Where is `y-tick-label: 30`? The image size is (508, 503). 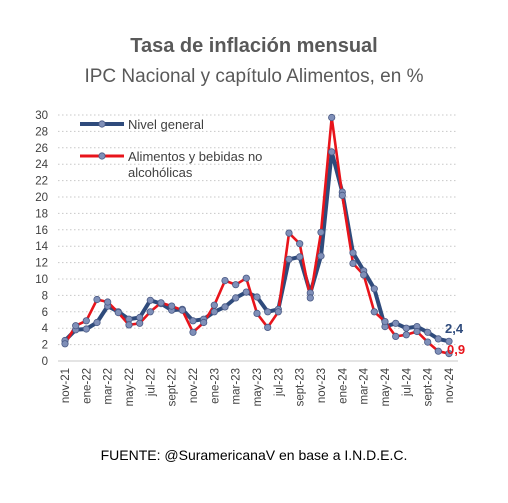 y-tick-label: 30 is located at coordinates (41, 116).